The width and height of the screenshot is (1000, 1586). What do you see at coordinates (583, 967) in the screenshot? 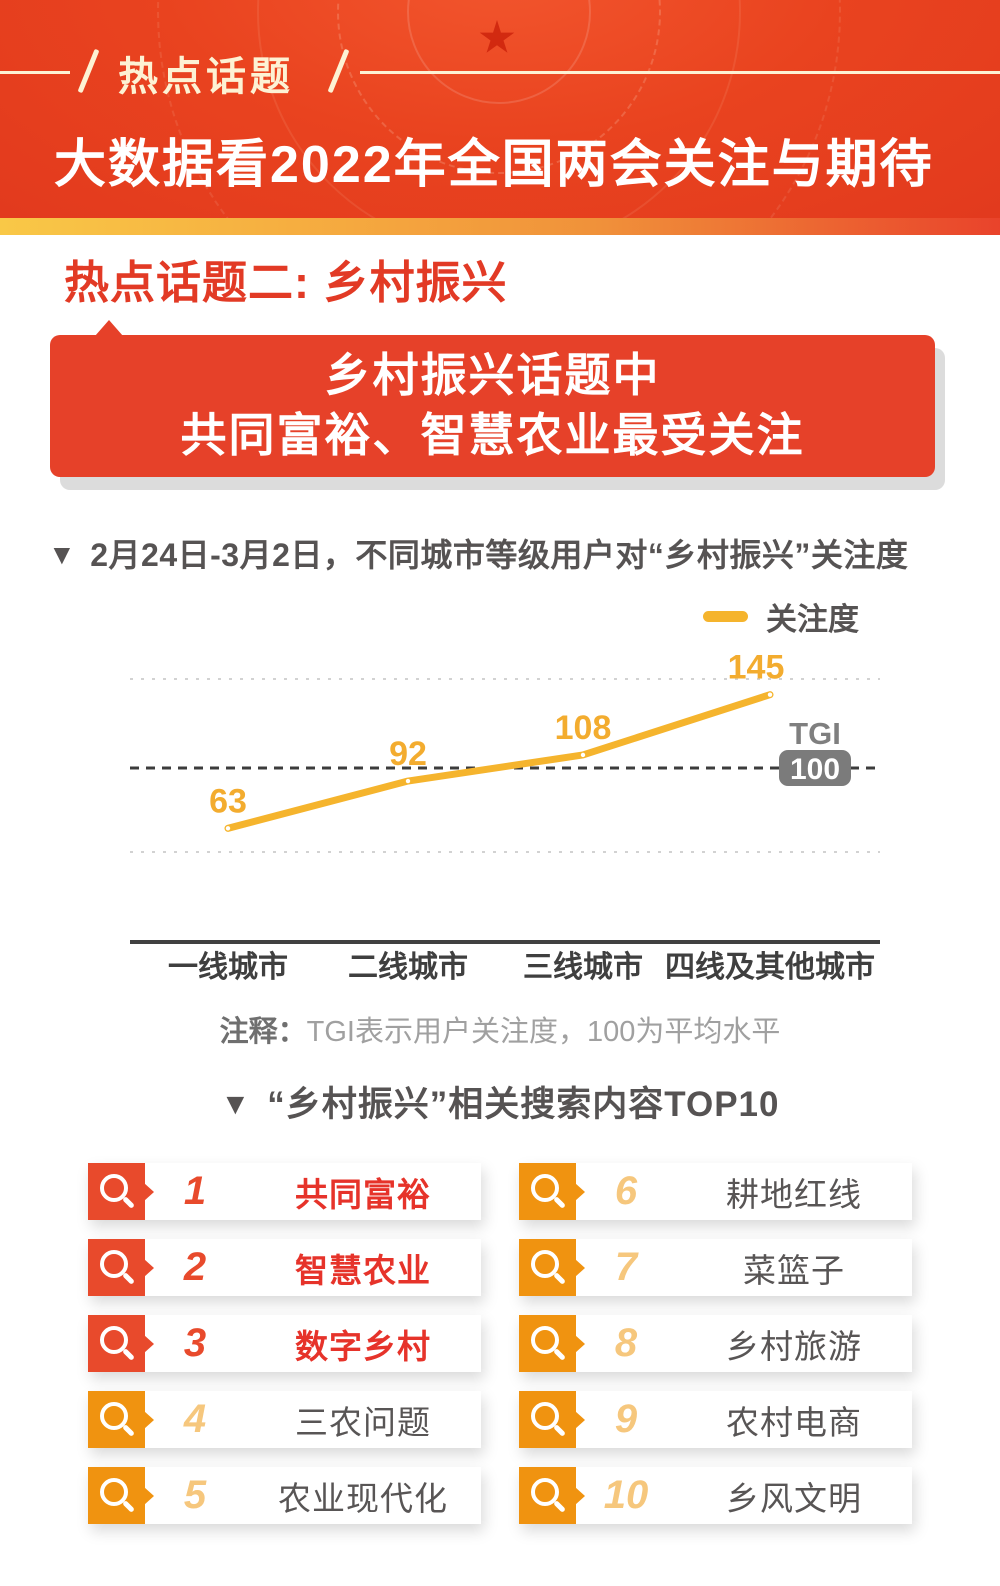
I see `svg-text: 三线城市` at bounding box center [583, 967].